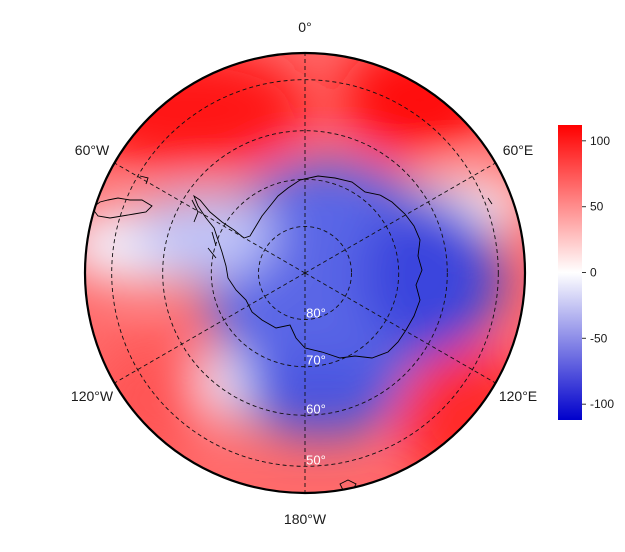  Describe the element at coordinates (316, 387) in the screenshot. I see `latitude-labels: 50° 60° 70° 80°` at that location.